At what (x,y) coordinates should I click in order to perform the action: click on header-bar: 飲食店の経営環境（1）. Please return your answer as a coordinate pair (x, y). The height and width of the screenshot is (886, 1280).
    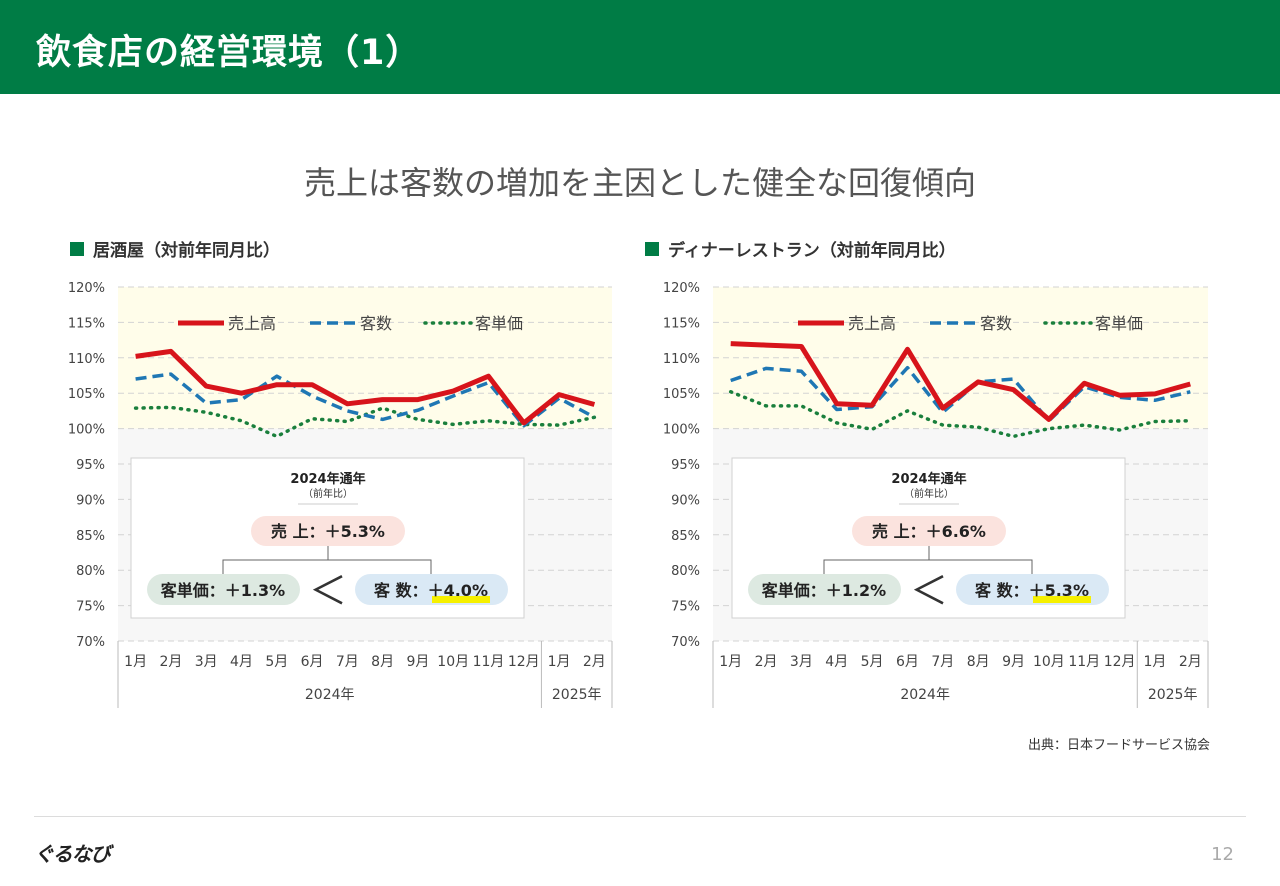
    Looking at the image, I should click on (640, 47).